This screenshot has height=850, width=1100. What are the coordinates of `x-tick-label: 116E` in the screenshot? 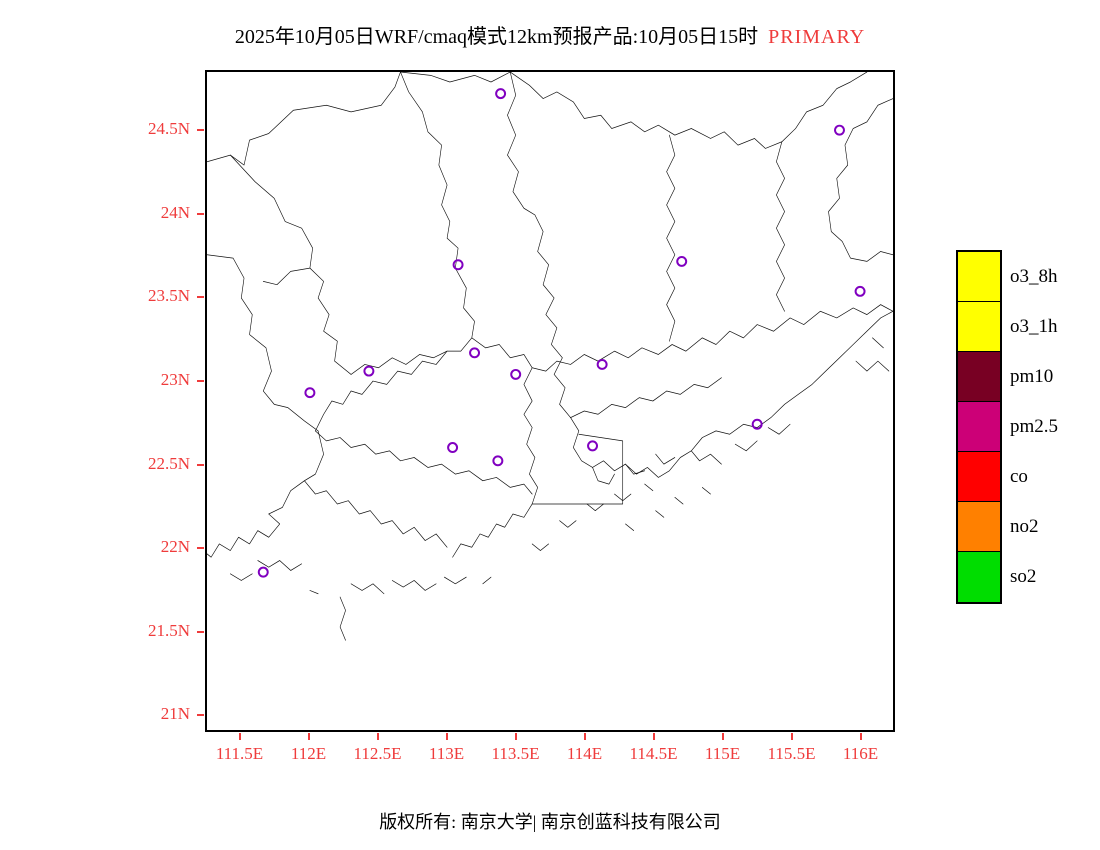 It's located at (860, 753).